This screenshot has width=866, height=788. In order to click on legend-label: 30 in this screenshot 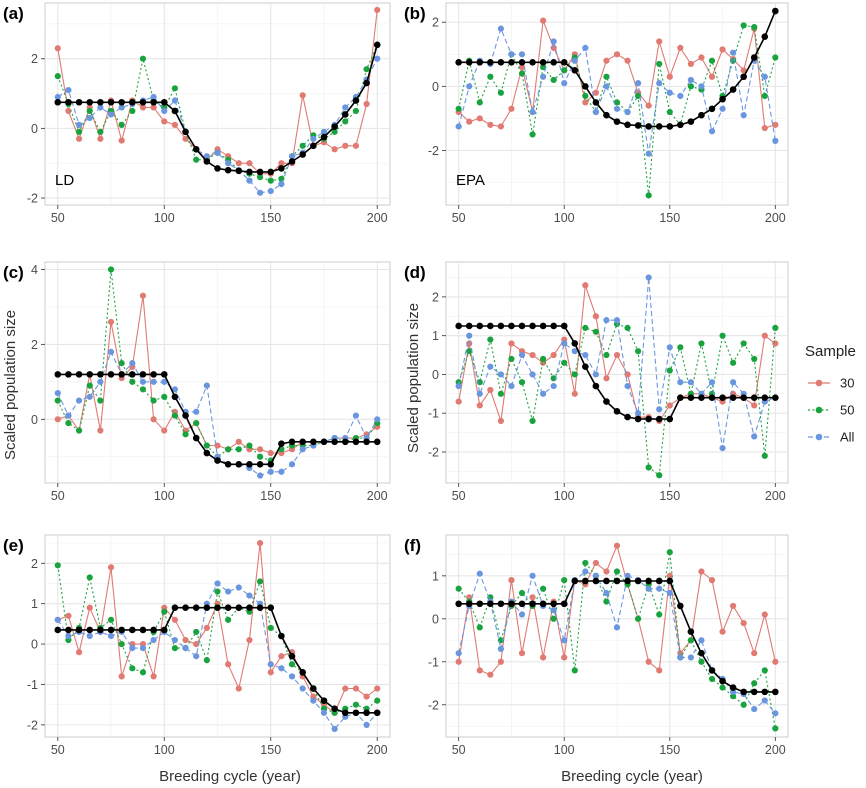, I will do `click(847, 383)`.